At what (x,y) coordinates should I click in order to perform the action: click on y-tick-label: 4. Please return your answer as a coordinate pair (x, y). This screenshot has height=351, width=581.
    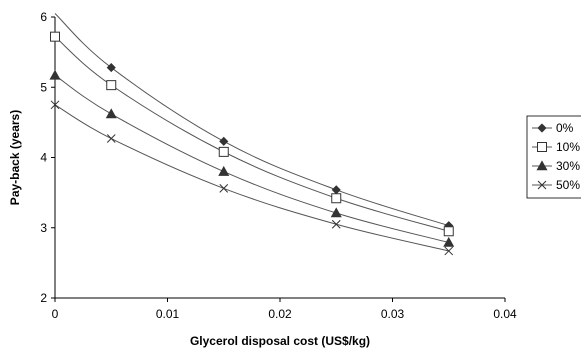
    Looking at the image, I should click on (43, 158).